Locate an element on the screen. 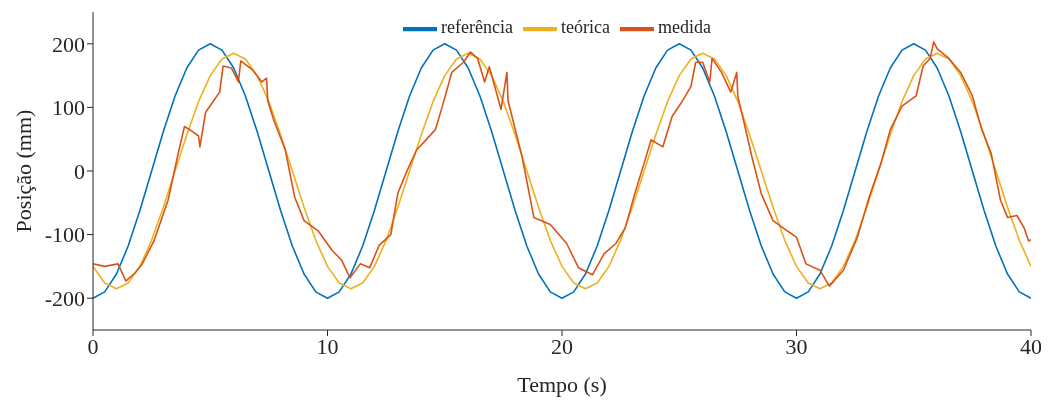  y-tick-label: -200 is located at coordinates (64, 299).